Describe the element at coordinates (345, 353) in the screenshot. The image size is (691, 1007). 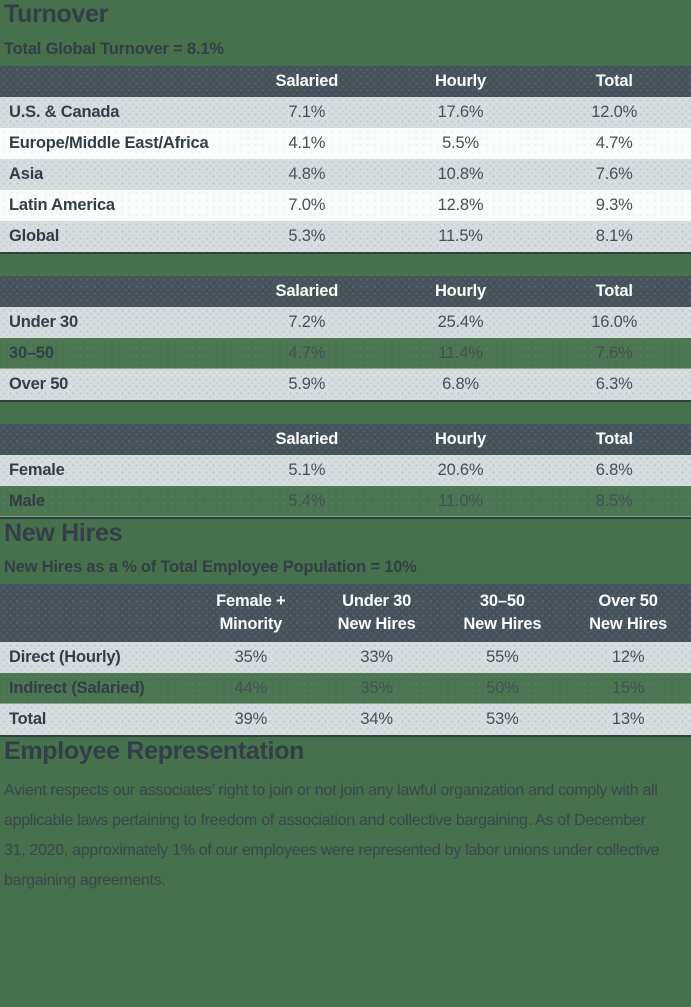
I see `table-row: 30–50 4.7% 11.4% 7.6%` at that location.